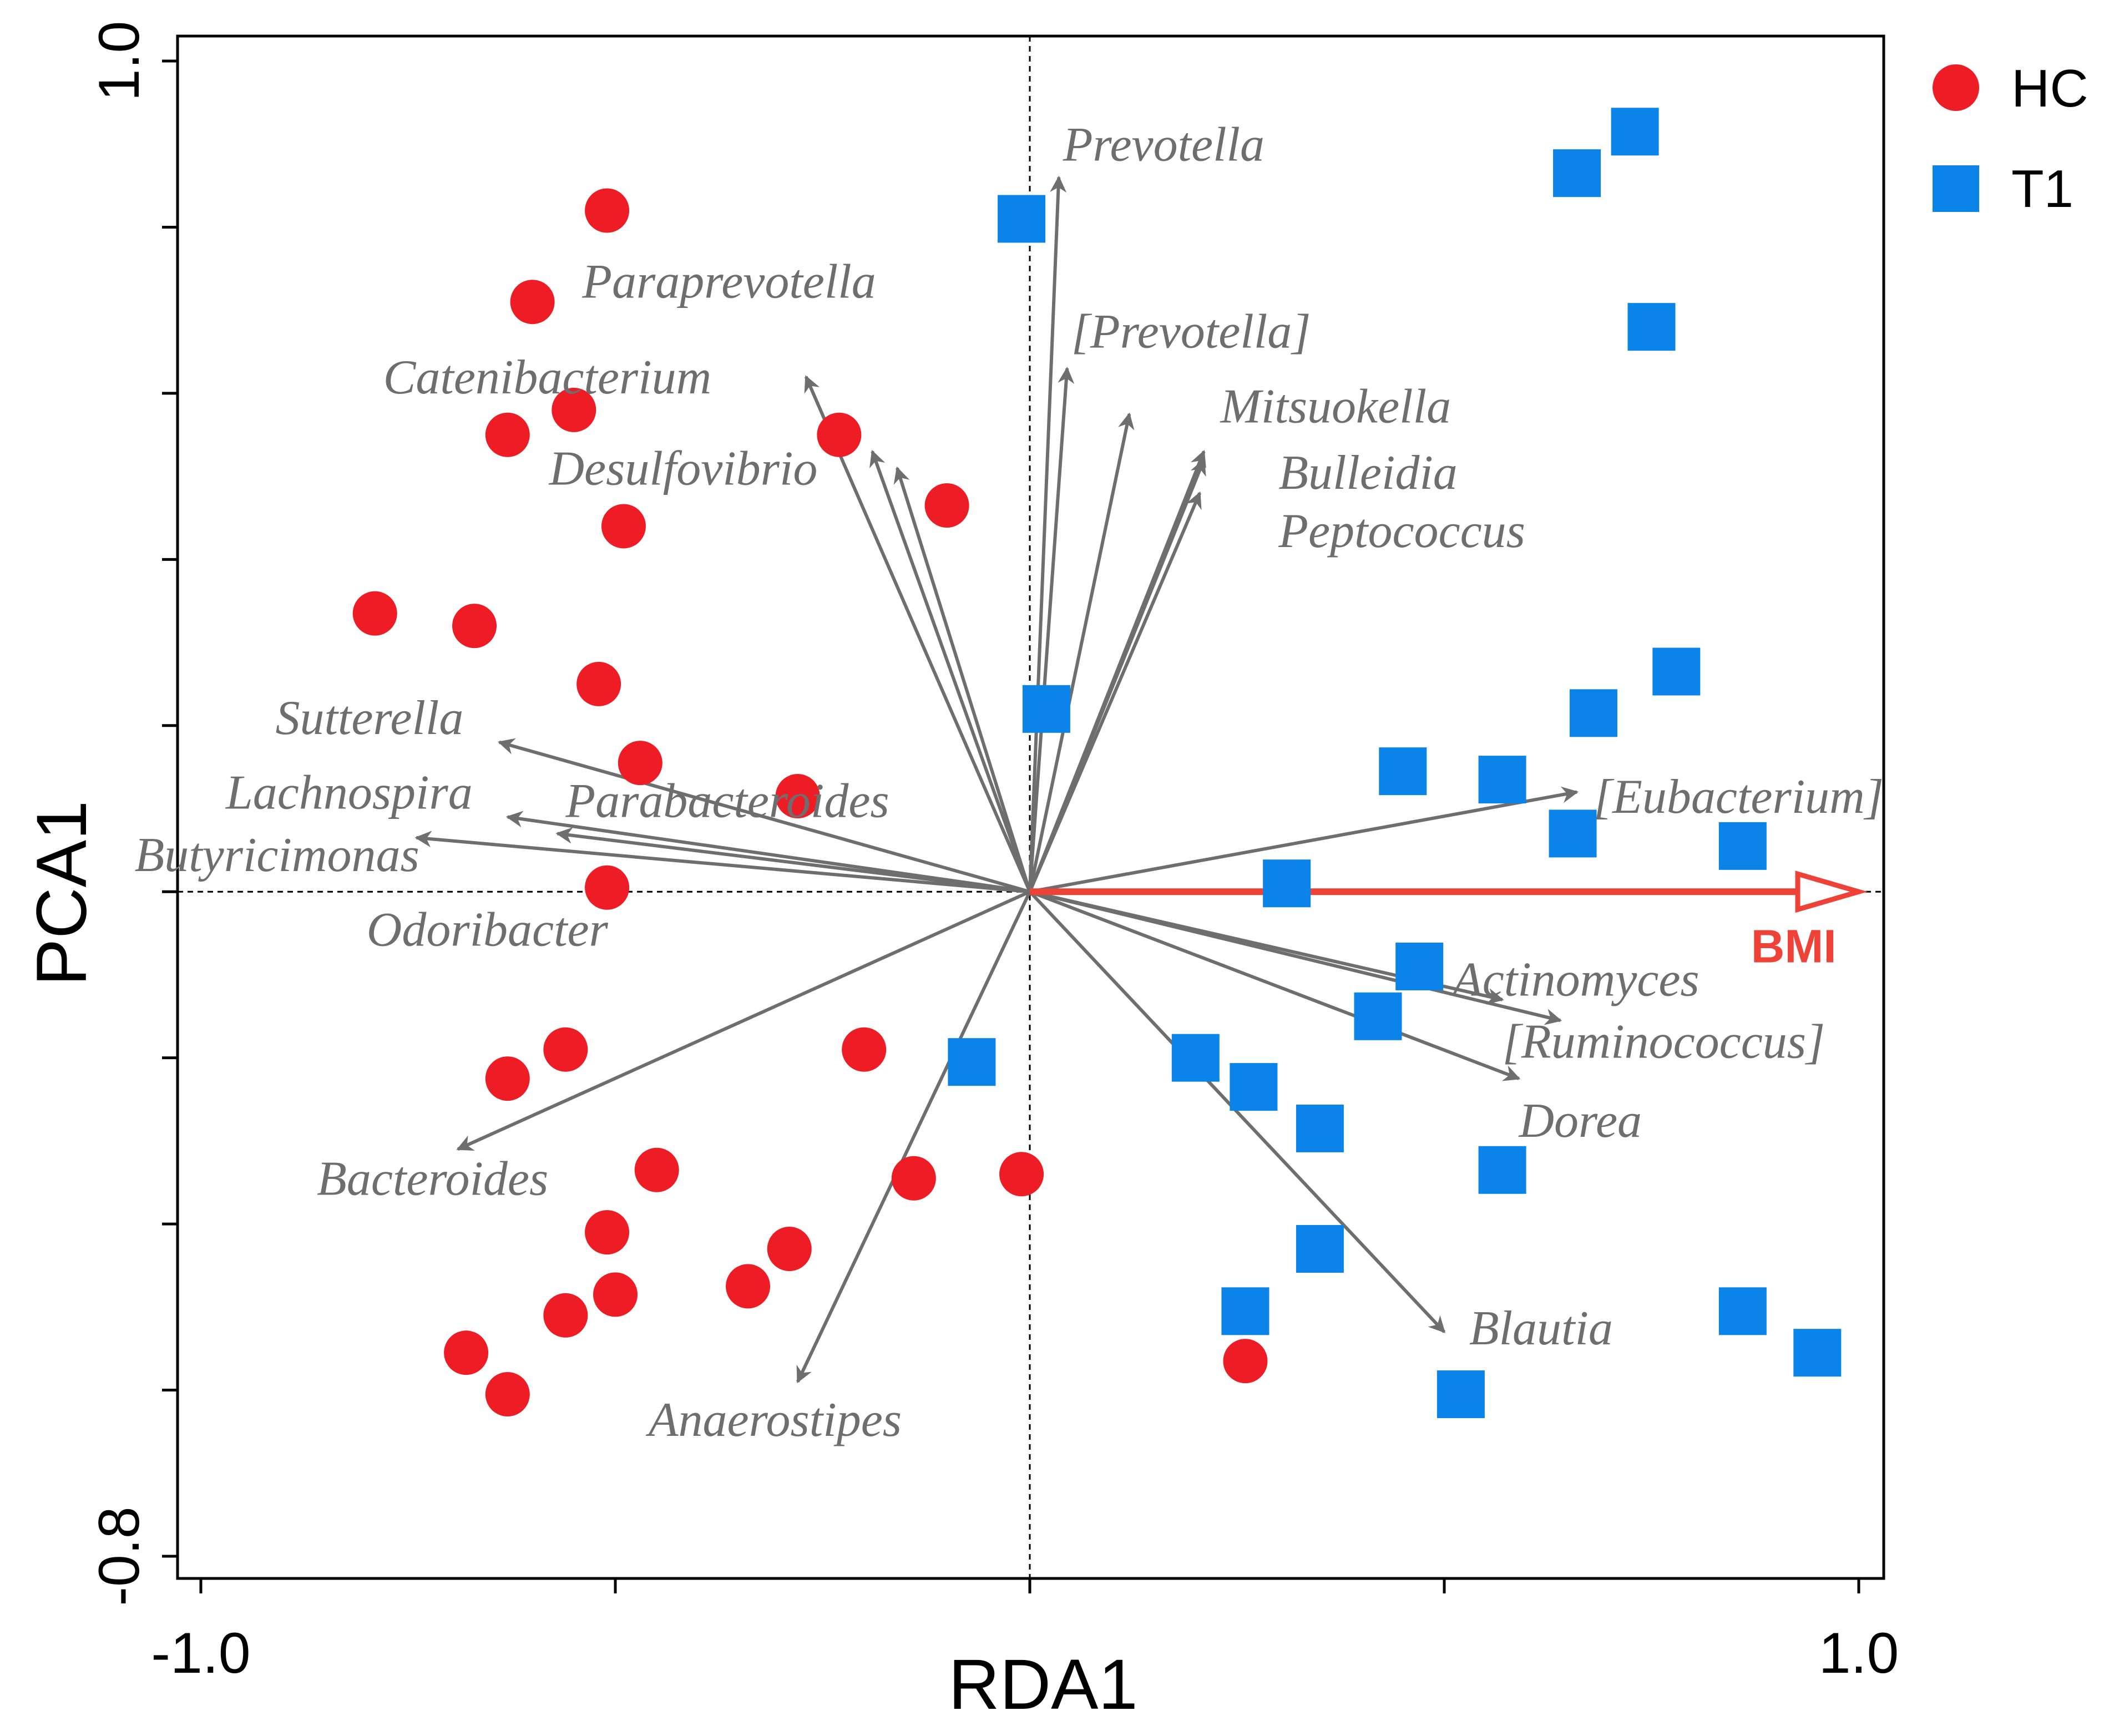 This screenshot has height=1736, width=2104. I want to click on bmi-arrow-head, so click(1831, 892).